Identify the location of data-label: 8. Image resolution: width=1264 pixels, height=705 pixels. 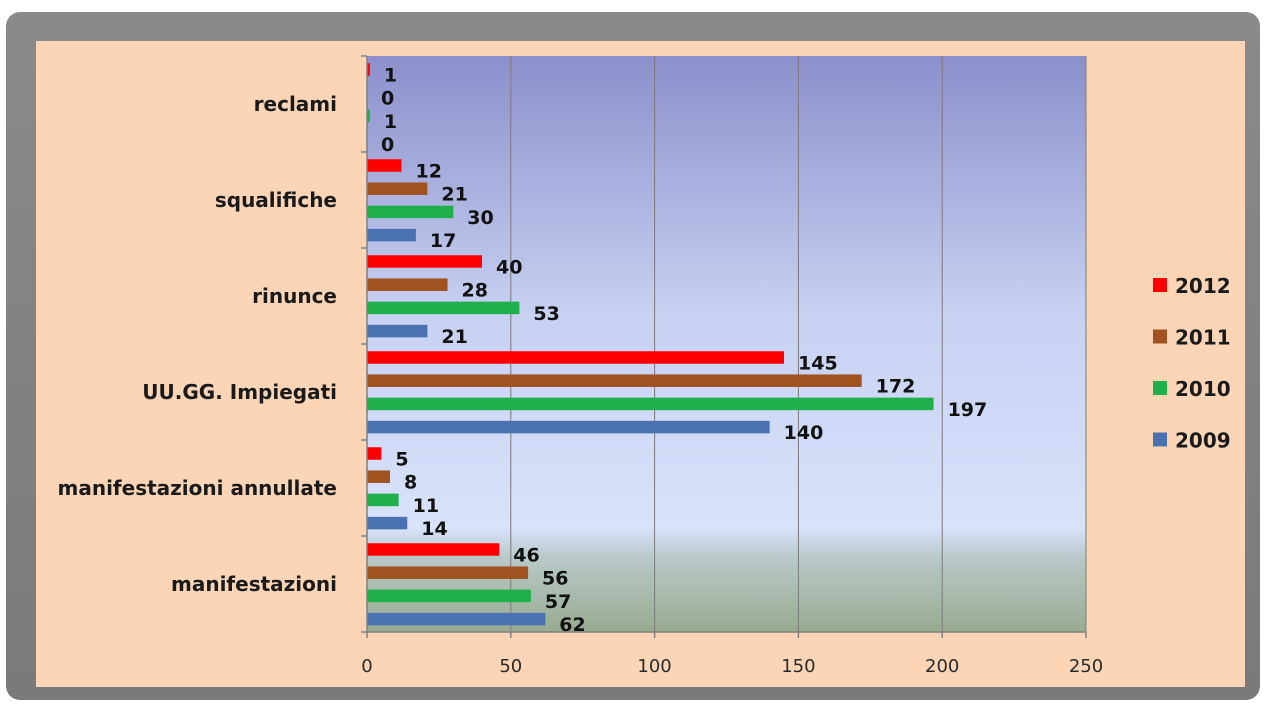
(410, 483).